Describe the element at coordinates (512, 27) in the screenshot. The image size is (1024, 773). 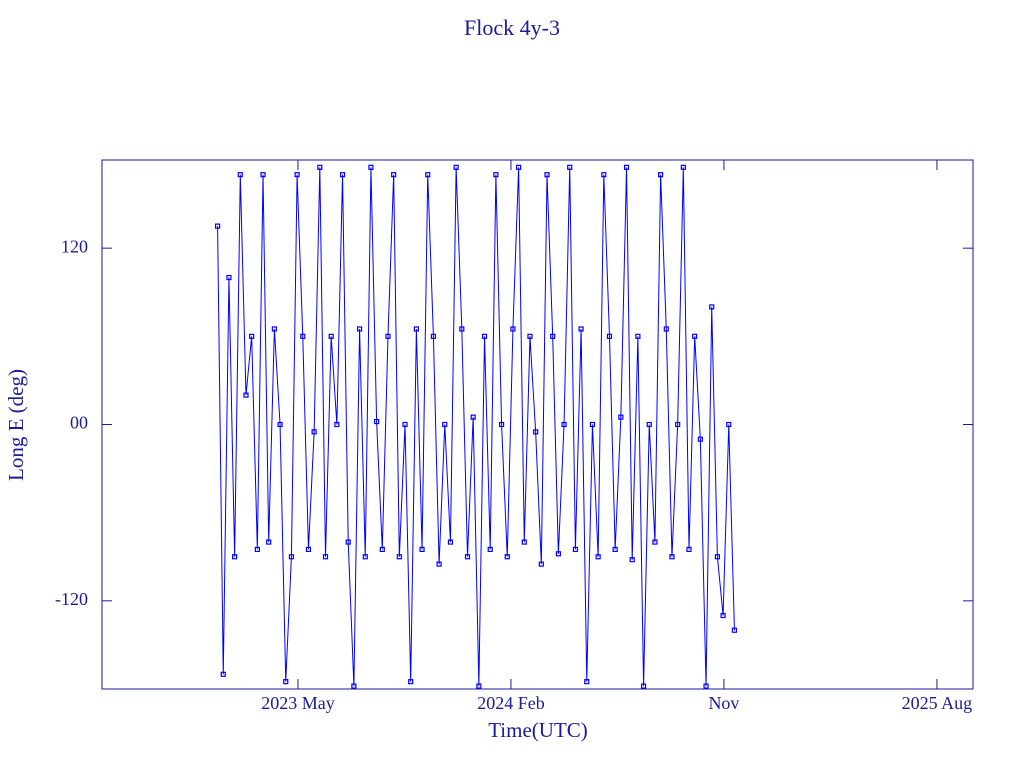
I see `chart-title: Flock 4y-3` at that location.